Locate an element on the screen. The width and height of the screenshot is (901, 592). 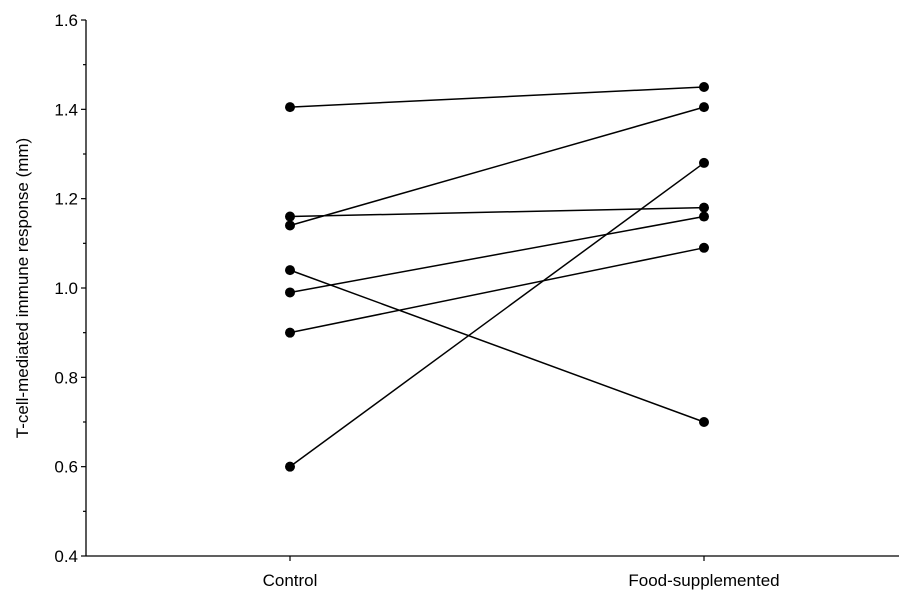
y-tick-label: 1.4 is located at coordinates (66, 109).